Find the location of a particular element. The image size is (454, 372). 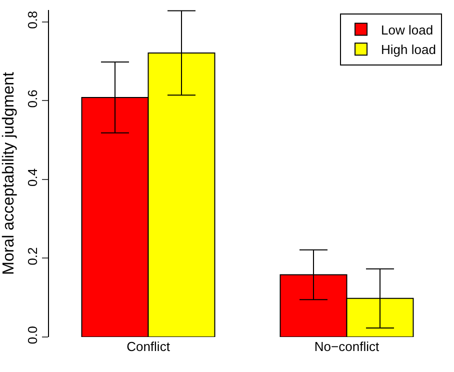

y-tick-label: 0.4 is located at coordinates (32, 177).